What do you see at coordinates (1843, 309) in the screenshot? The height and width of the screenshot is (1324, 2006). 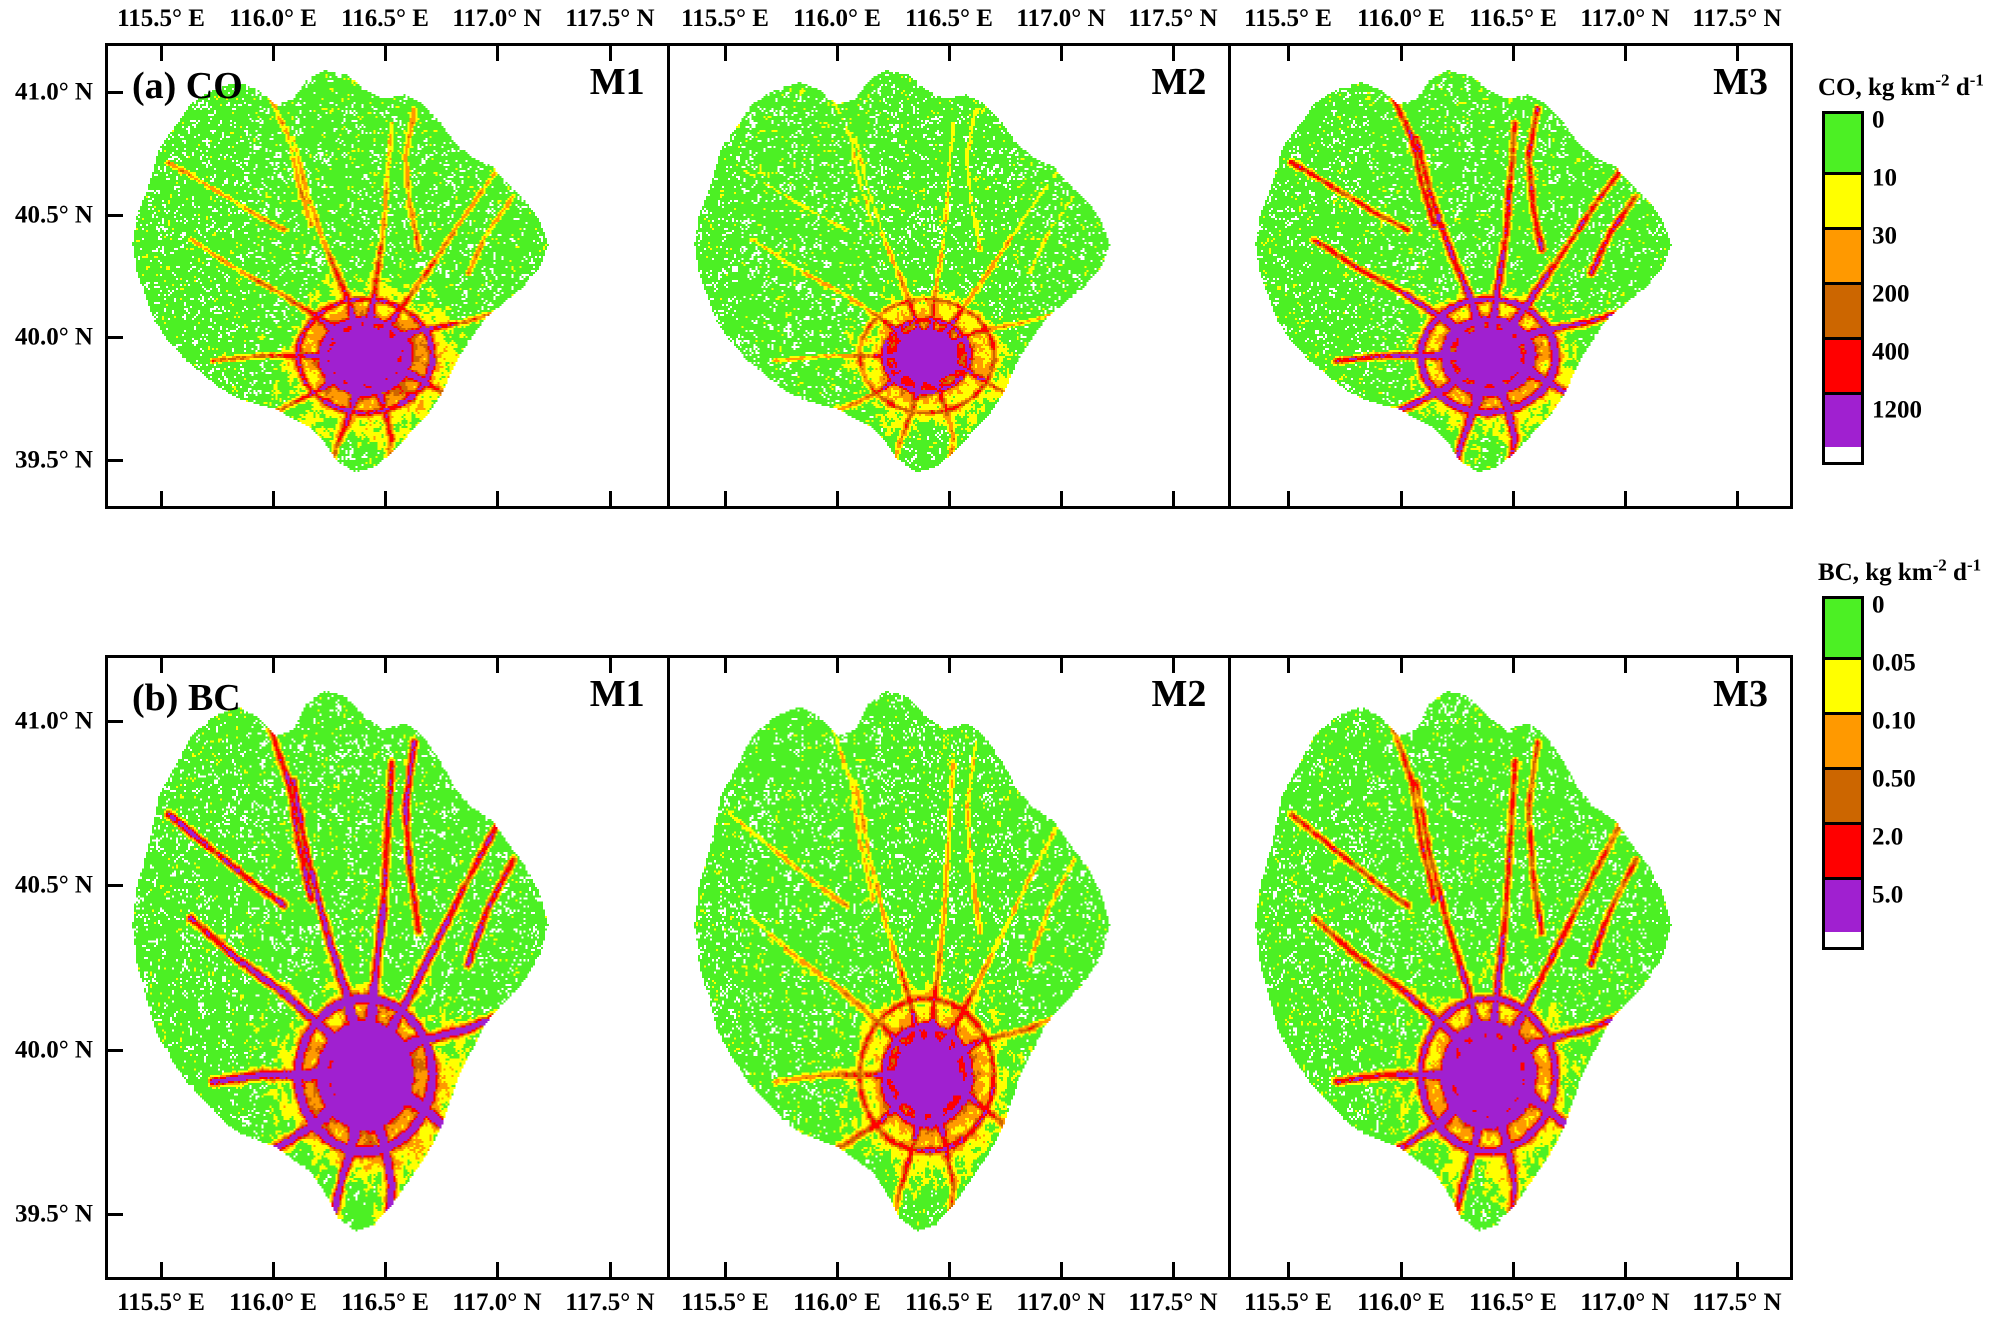 I see `colorbar-co-segment-brown` at bounding box center [1843, 309].